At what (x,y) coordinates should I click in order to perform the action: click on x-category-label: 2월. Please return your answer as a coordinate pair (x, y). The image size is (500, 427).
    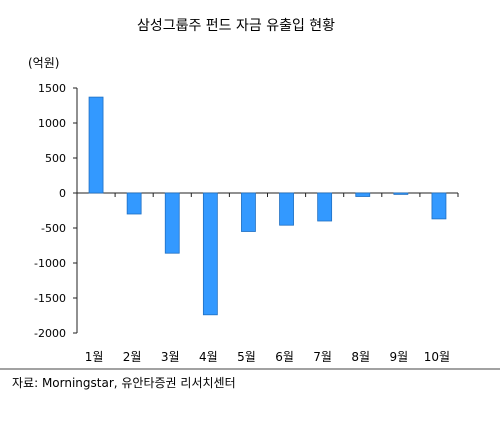
    Looking at the image, I should click on (132, 357).